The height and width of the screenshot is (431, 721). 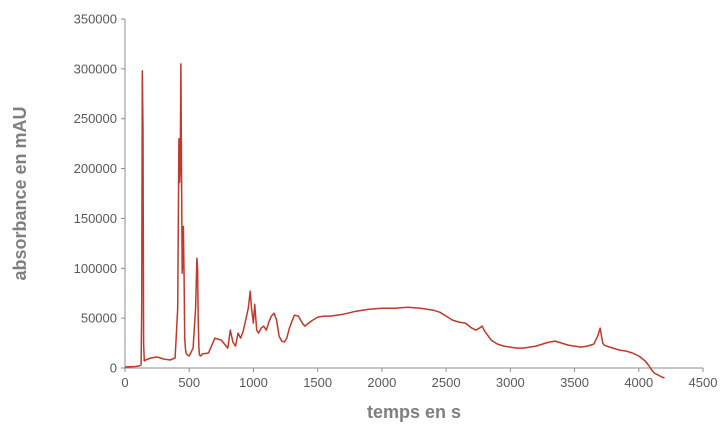 What do you see at coordinates (638, 382) in the screenshot?
I see `x-tick-label: 4000` at bounding box center [638, 382].